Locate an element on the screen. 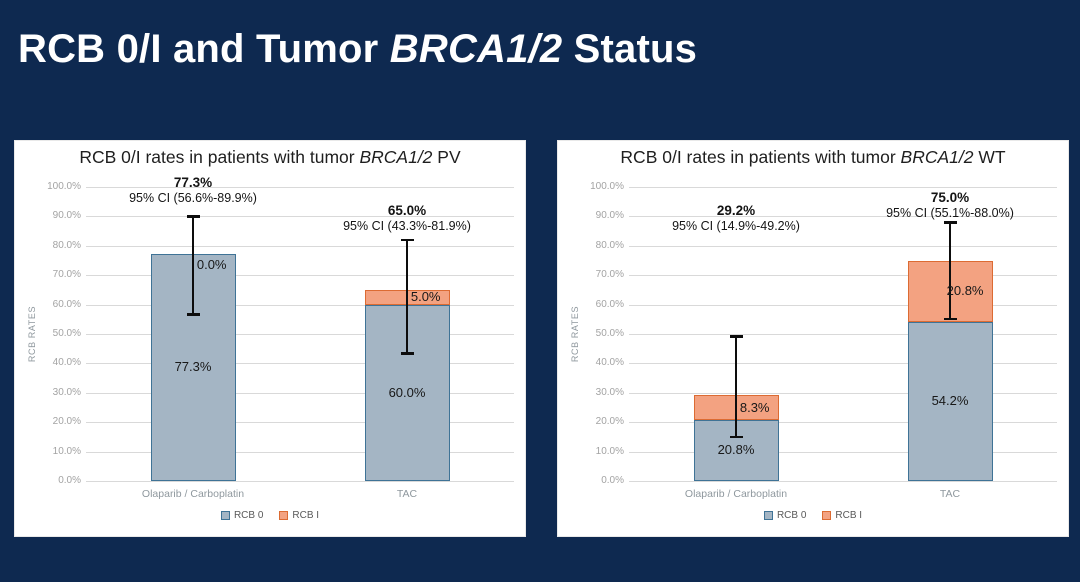  chart-title-part: RCB 0/I rates in patients with tumor is located at coordinates (219, 157).